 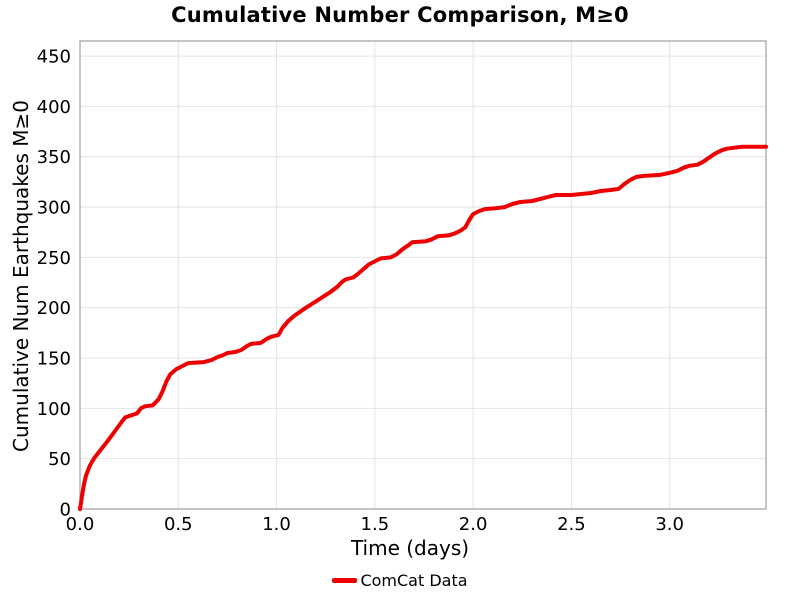 What do you see at coordinates (54, 359) in the screenshot?
I see `y-tick-label: 150` at bounding box center [54, 359].